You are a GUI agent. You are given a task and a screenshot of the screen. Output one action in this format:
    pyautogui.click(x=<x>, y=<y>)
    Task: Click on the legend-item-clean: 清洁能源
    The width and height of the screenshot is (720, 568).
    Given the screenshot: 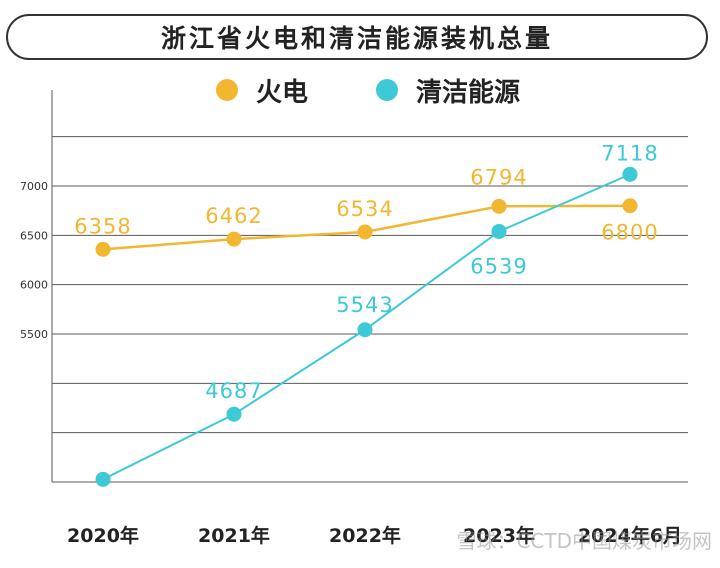 What is the action you would take?
    pyautogui.click(x=448, y=90)
    